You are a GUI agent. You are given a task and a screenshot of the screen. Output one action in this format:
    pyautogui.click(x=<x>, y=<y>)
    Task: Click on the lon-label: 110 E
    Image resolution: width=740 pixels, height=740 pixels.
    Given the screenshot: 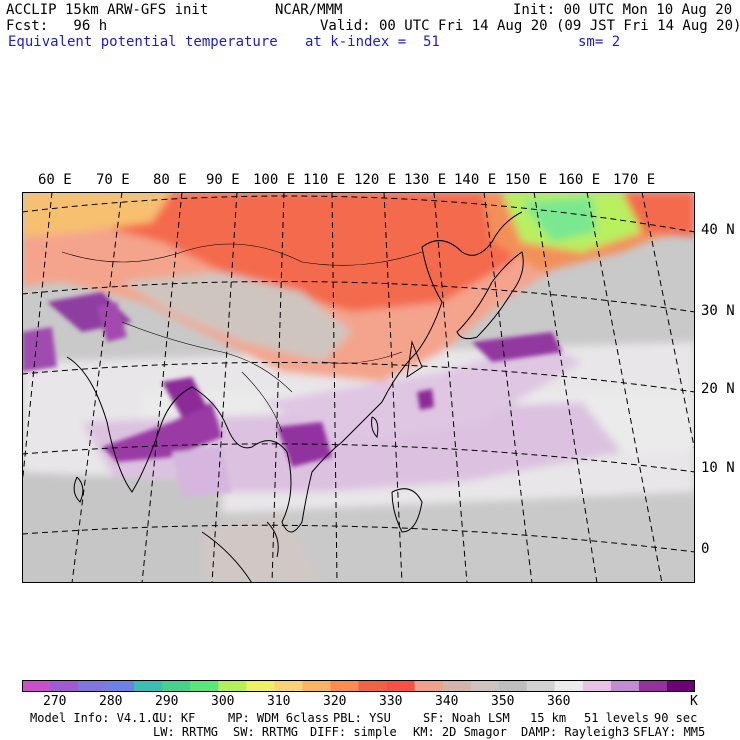 What is the action you would take?
    pyautogui.click(x=324, y=180)
    